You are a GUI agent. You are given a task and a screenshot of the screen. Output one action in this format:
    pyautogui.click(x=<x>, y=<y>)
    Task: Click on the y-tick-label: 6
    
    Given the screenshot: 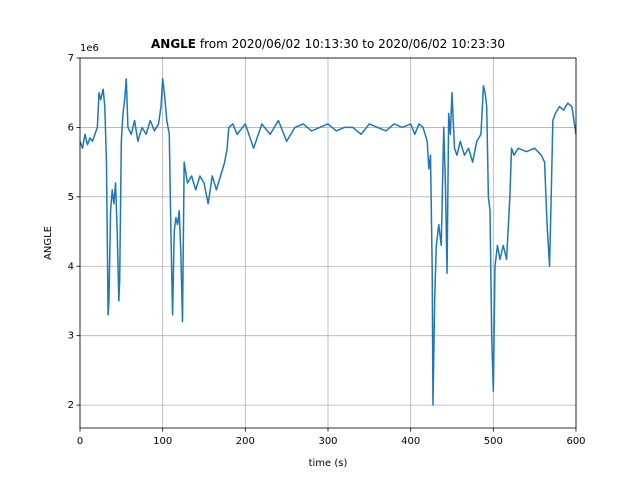 What is the action you would take?
    pyautogui.click(x=71, y=127)
    